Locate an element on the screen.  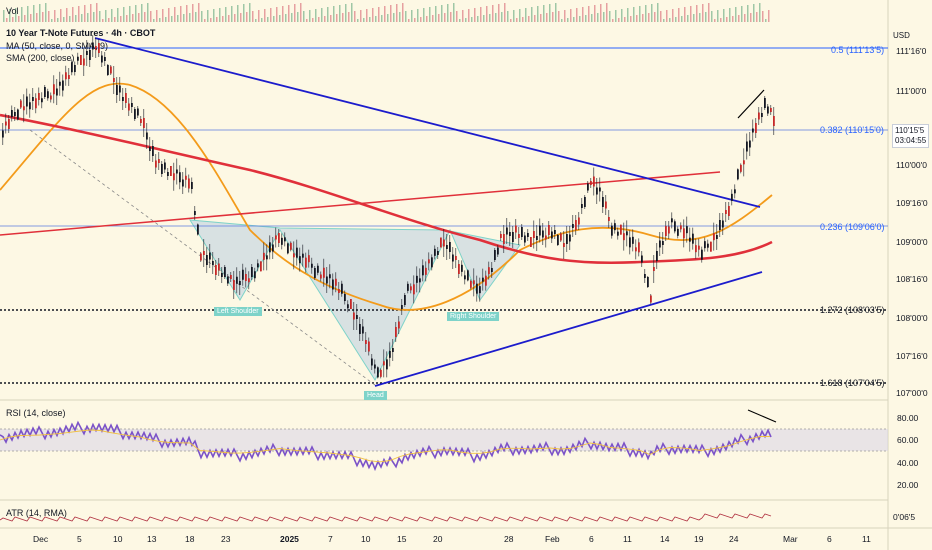
head-label: Head is located at coordinates (375, 395).